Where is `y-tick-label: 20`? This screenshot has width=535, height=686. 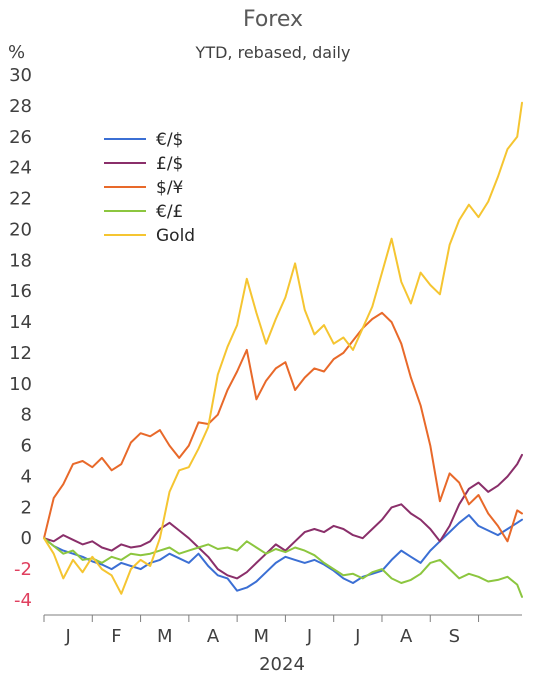 y-tick-label: 20 is located at coordinates (20, 229).